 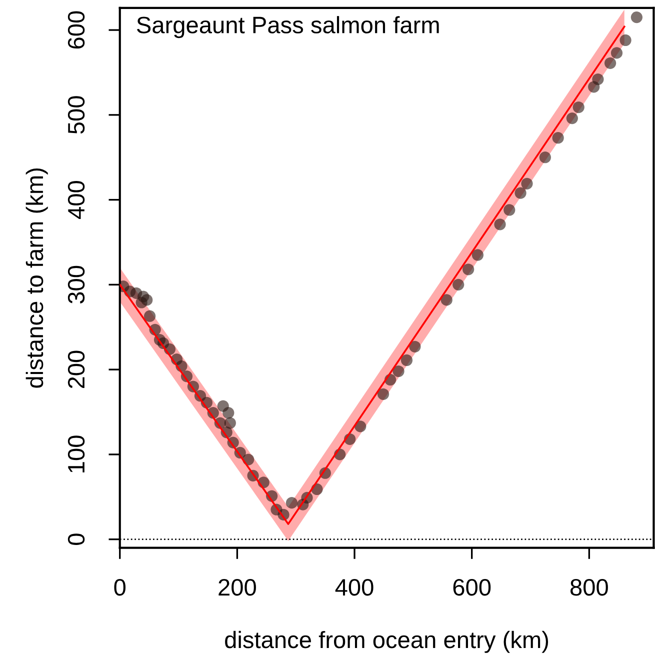 I want to click on y-tick-label: 400, so click(x=76, y=200).